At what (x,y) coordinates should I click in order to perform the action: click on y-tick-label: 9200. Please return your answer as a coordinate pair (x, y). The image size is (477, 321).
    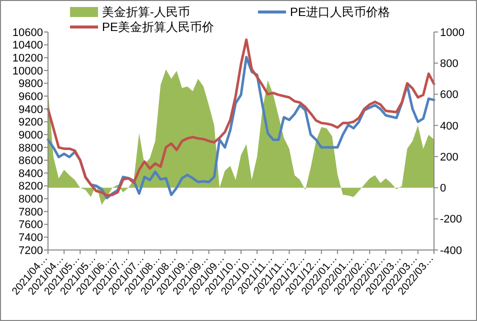
    Looking at the image, I should click on (30, 122).